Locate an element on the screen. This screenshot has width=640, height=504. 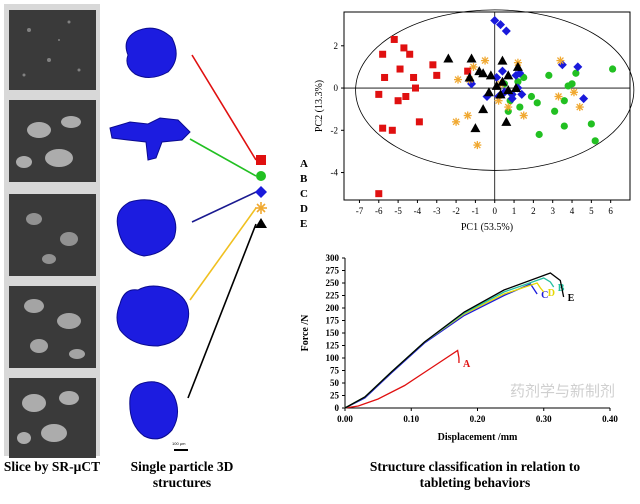
marker-d is located at coordinates (261, 208).